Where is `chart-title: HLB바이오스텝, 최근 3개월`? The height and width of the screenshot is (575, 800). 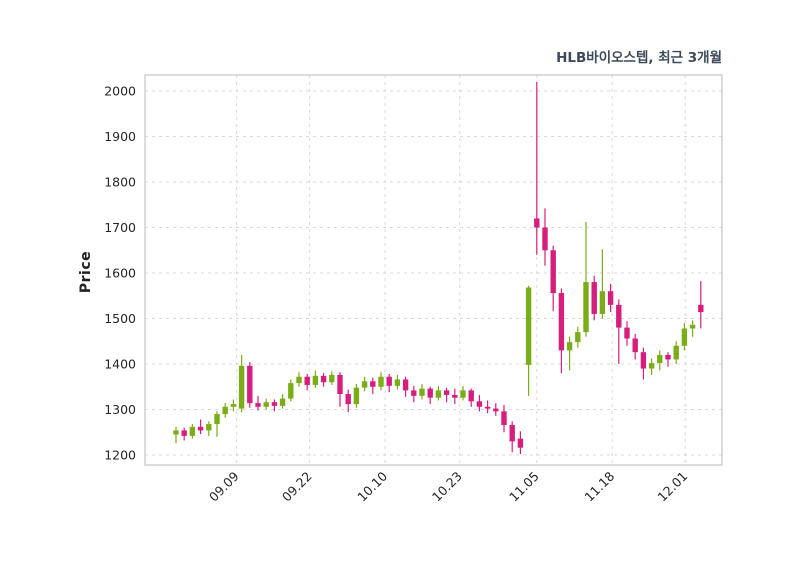
chart-title: HLB바이오스텝, 최근 3개월 is located at coordinates (639, 58).